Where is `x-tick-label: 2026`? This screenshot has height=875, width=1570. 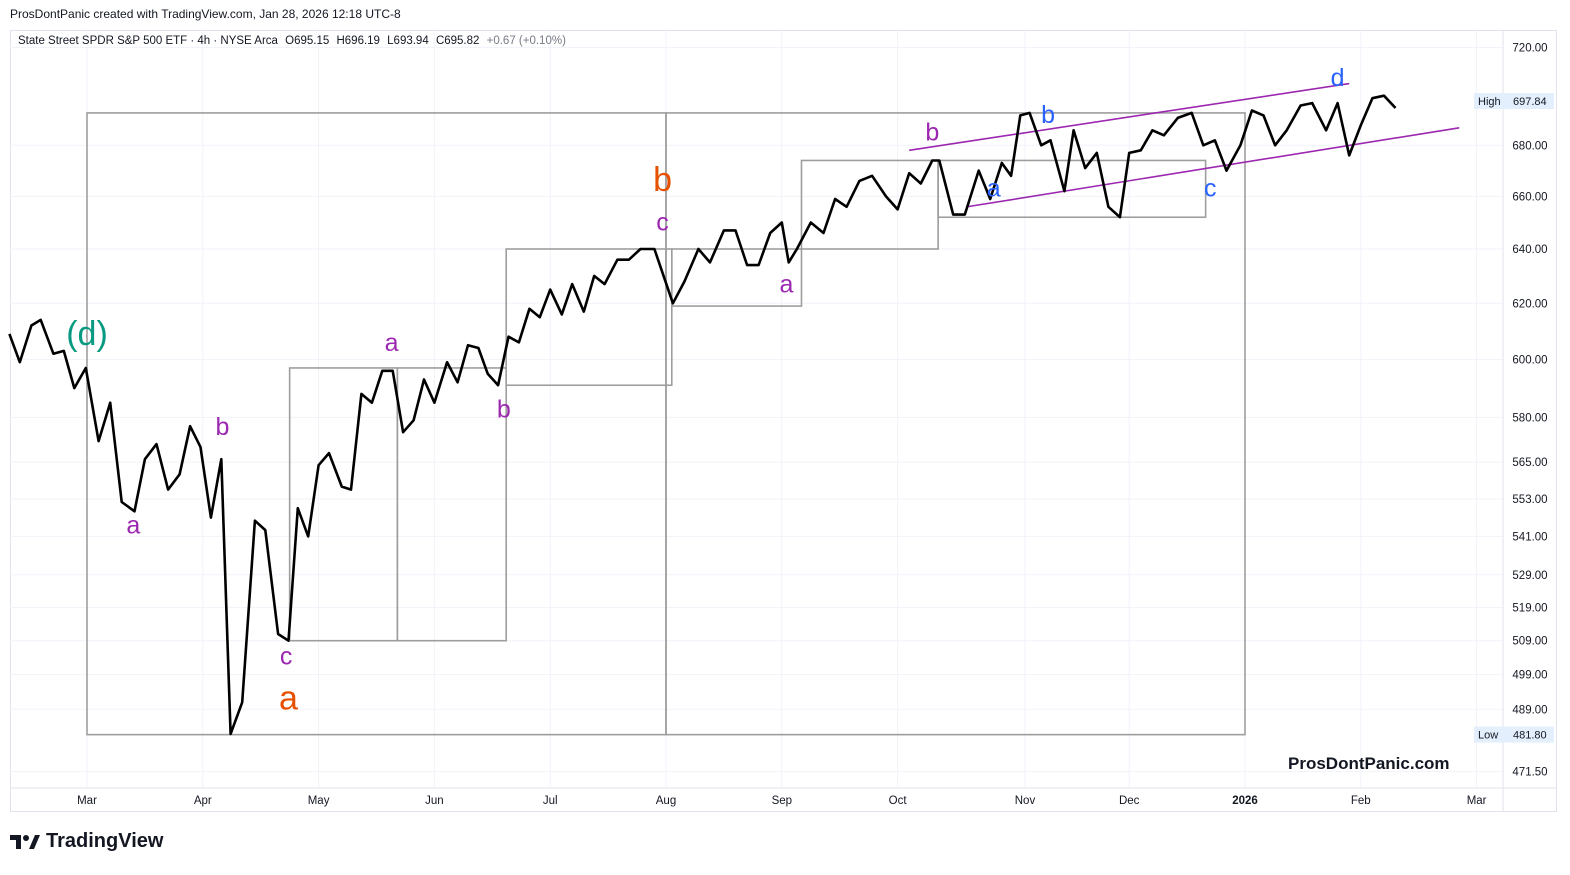
x-tick-label: 2026 is located at coordinates (1245, 801).